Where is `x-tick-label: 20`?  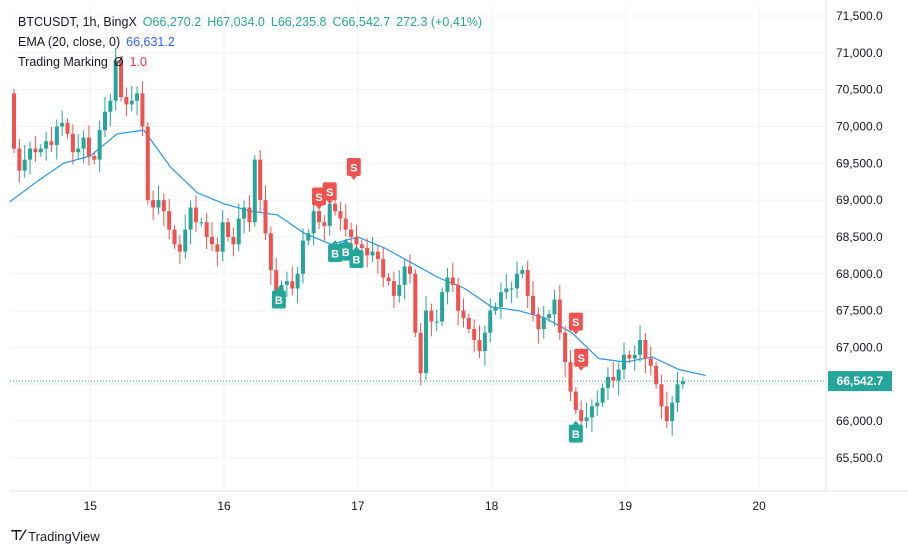 x-tick-label: 20 is located at coordinates (759, 506).